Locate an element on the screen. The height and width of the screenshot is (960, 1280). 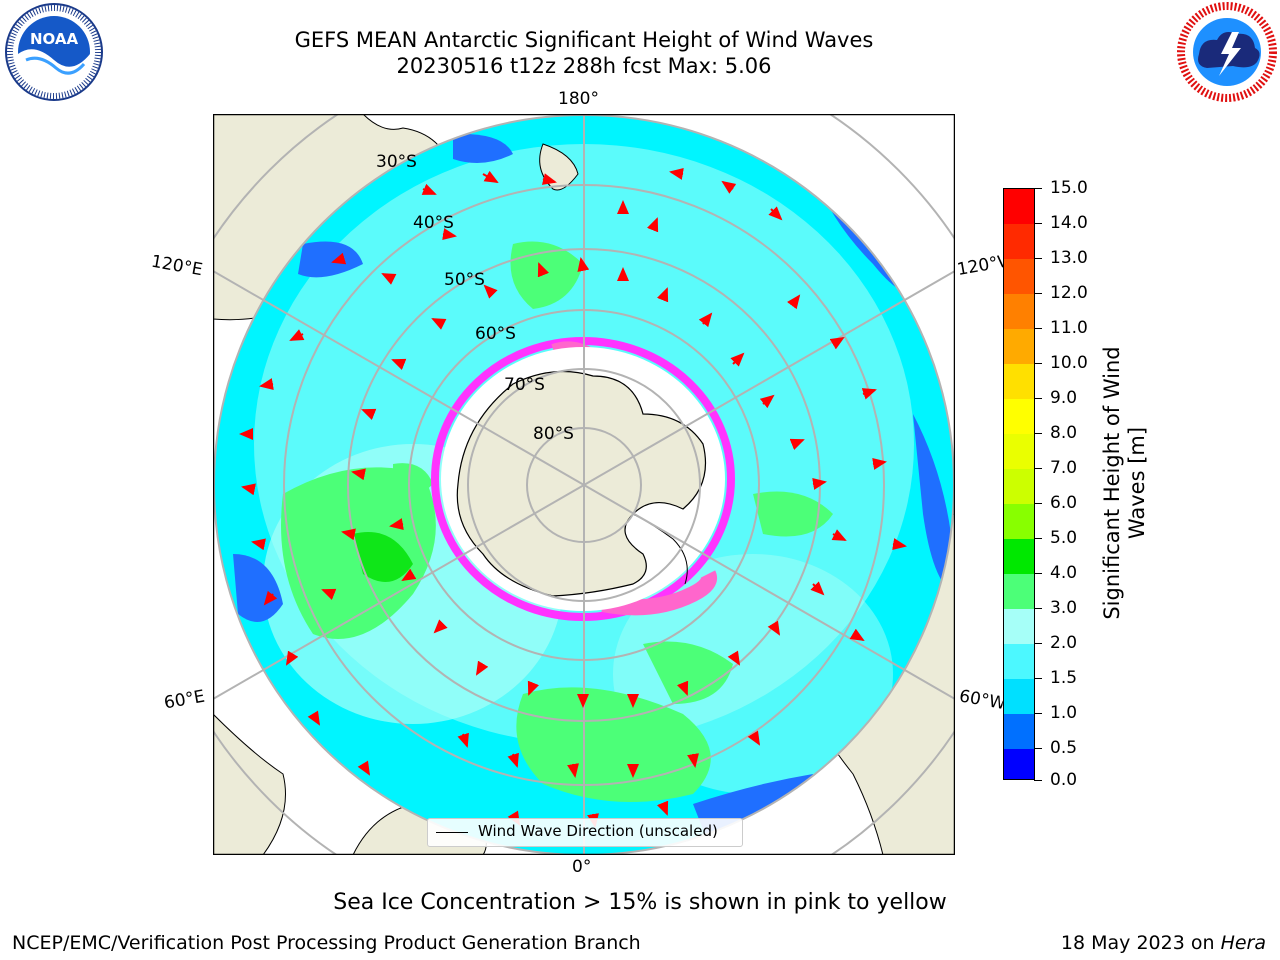
lon-label-180: 180° is located at coordinates (578, 99).